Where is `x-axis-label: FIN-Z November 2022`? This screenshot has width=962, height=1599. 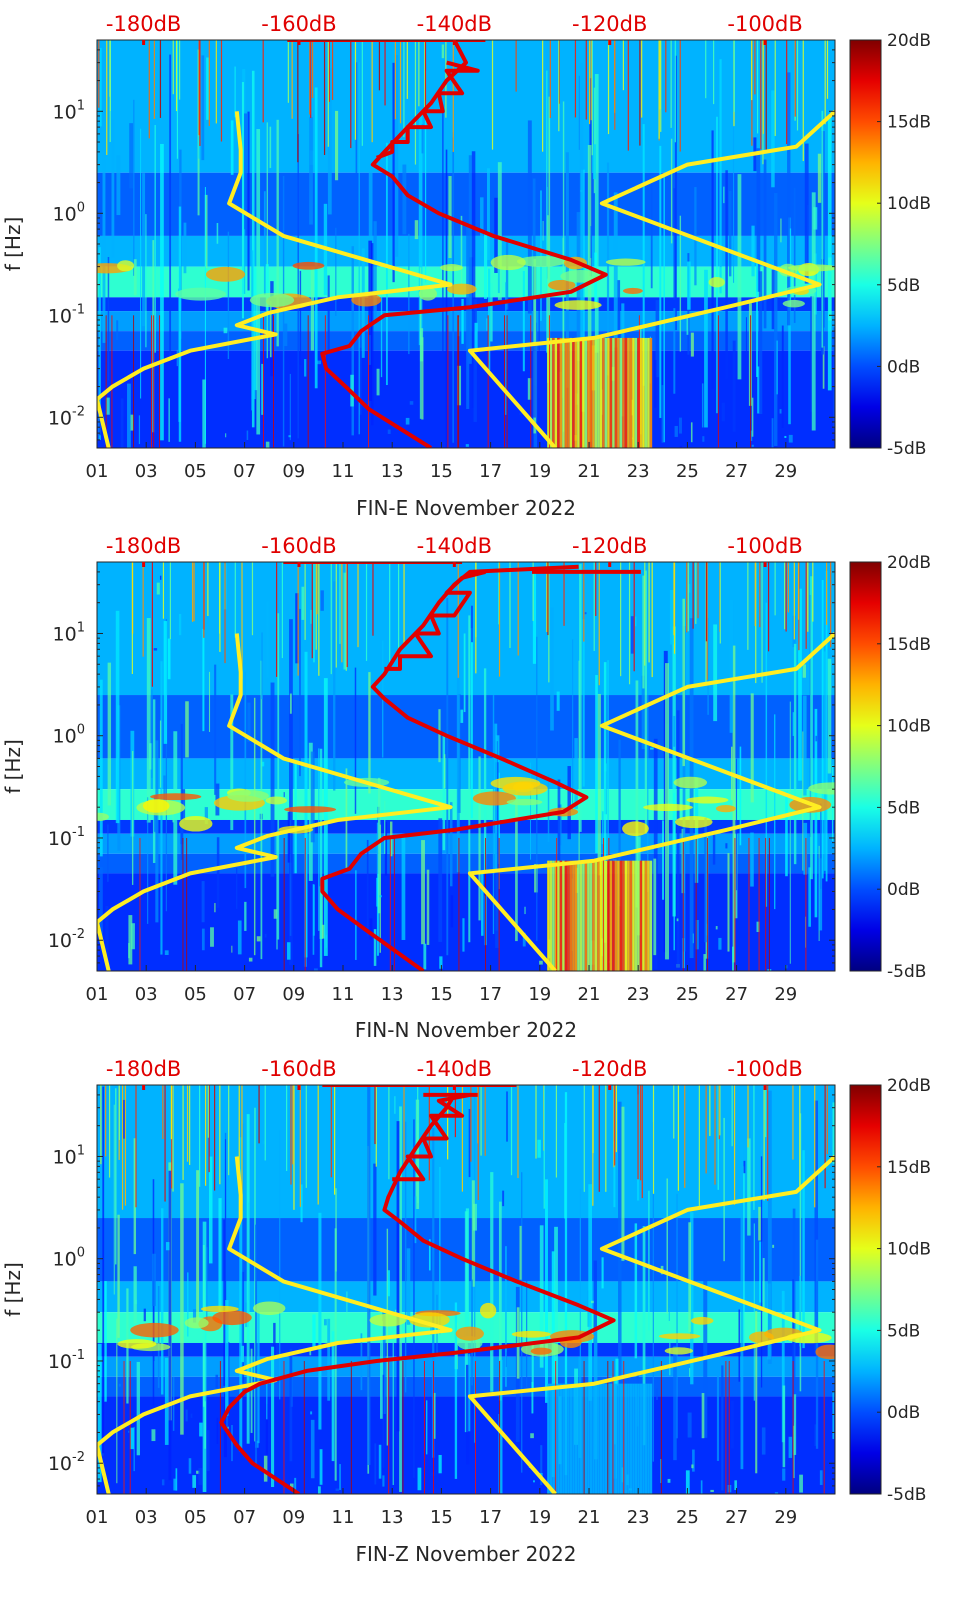
x-axis-label: FIN-Z November 2022 is located at coordinates (466, 1554).